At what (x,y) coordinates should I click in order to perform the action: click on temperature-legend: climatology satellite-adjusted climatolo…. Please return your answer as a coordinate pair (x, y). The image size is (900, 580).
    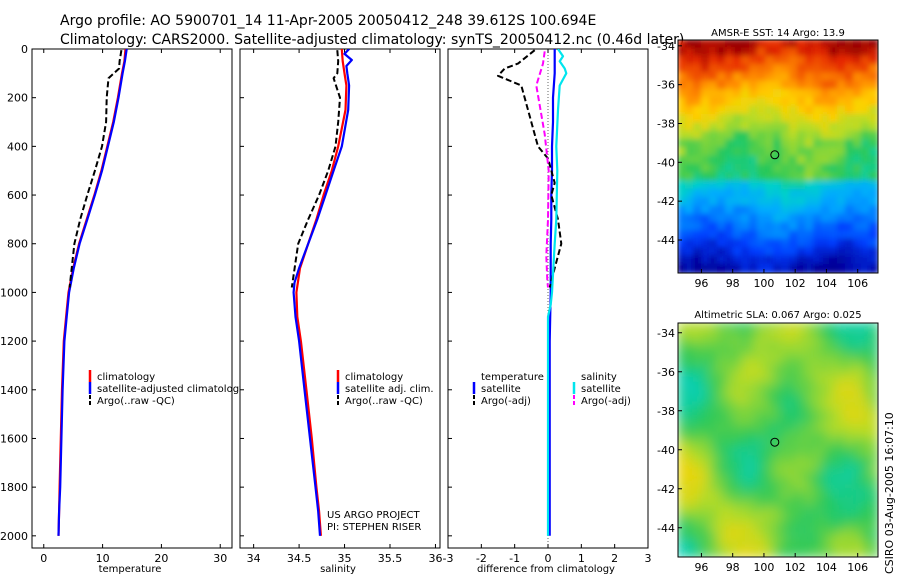
    Looking at the image, I should click on (166, 388).